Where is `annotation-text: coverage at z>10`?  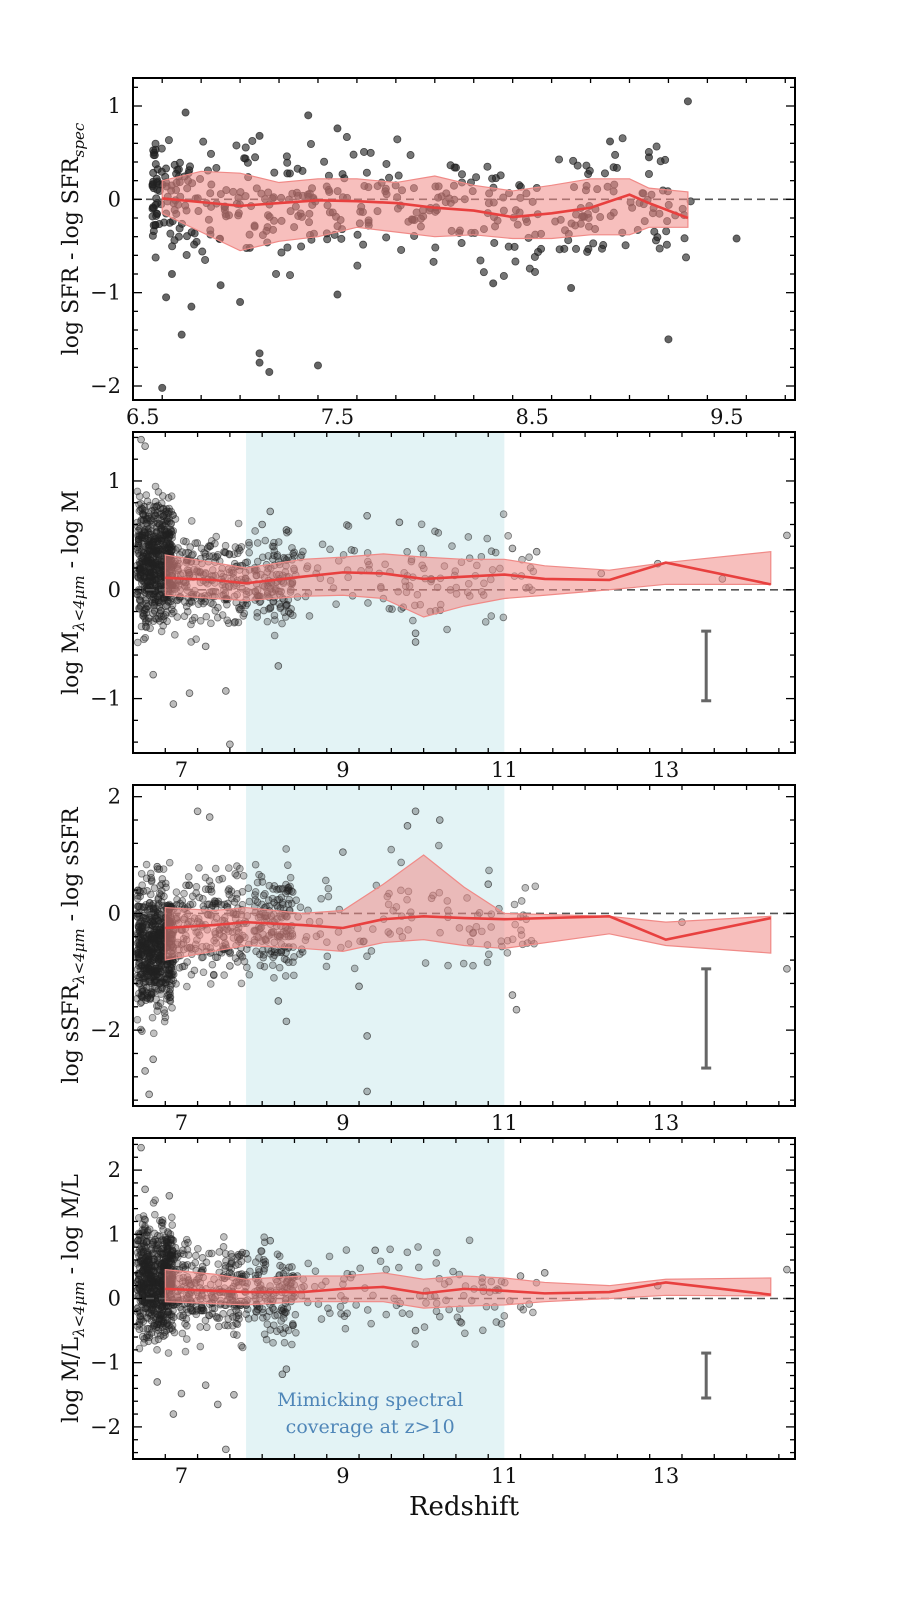 annotation-text: coverage at z>10 is located at coordinates (370, 1427).